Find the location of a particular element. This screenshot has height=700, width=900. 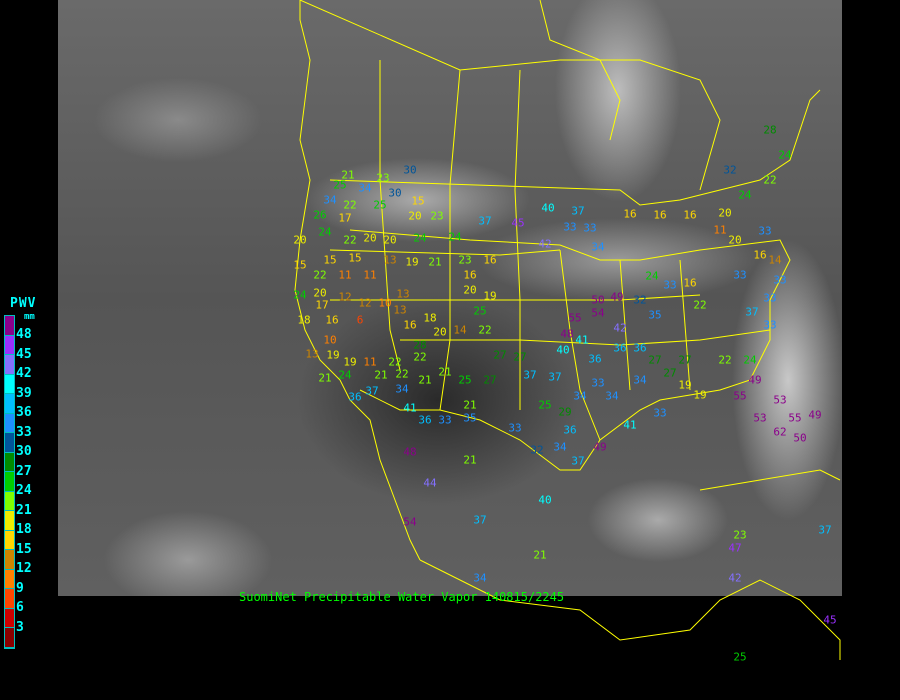

legend-title: PWV is located at coordinates (23, 303).